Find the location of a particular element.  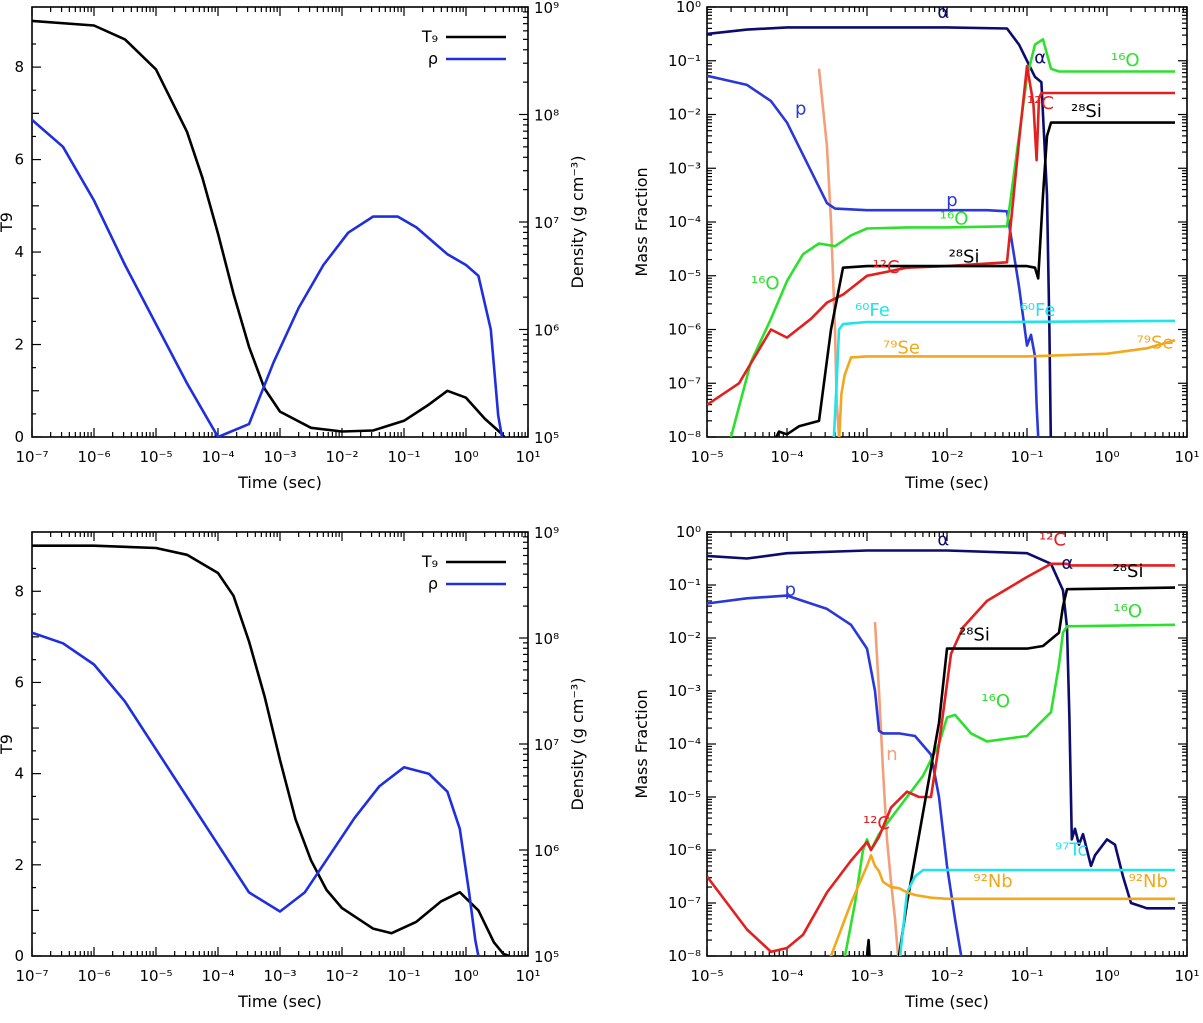

series-line-n is located at coordinates (886, 789).